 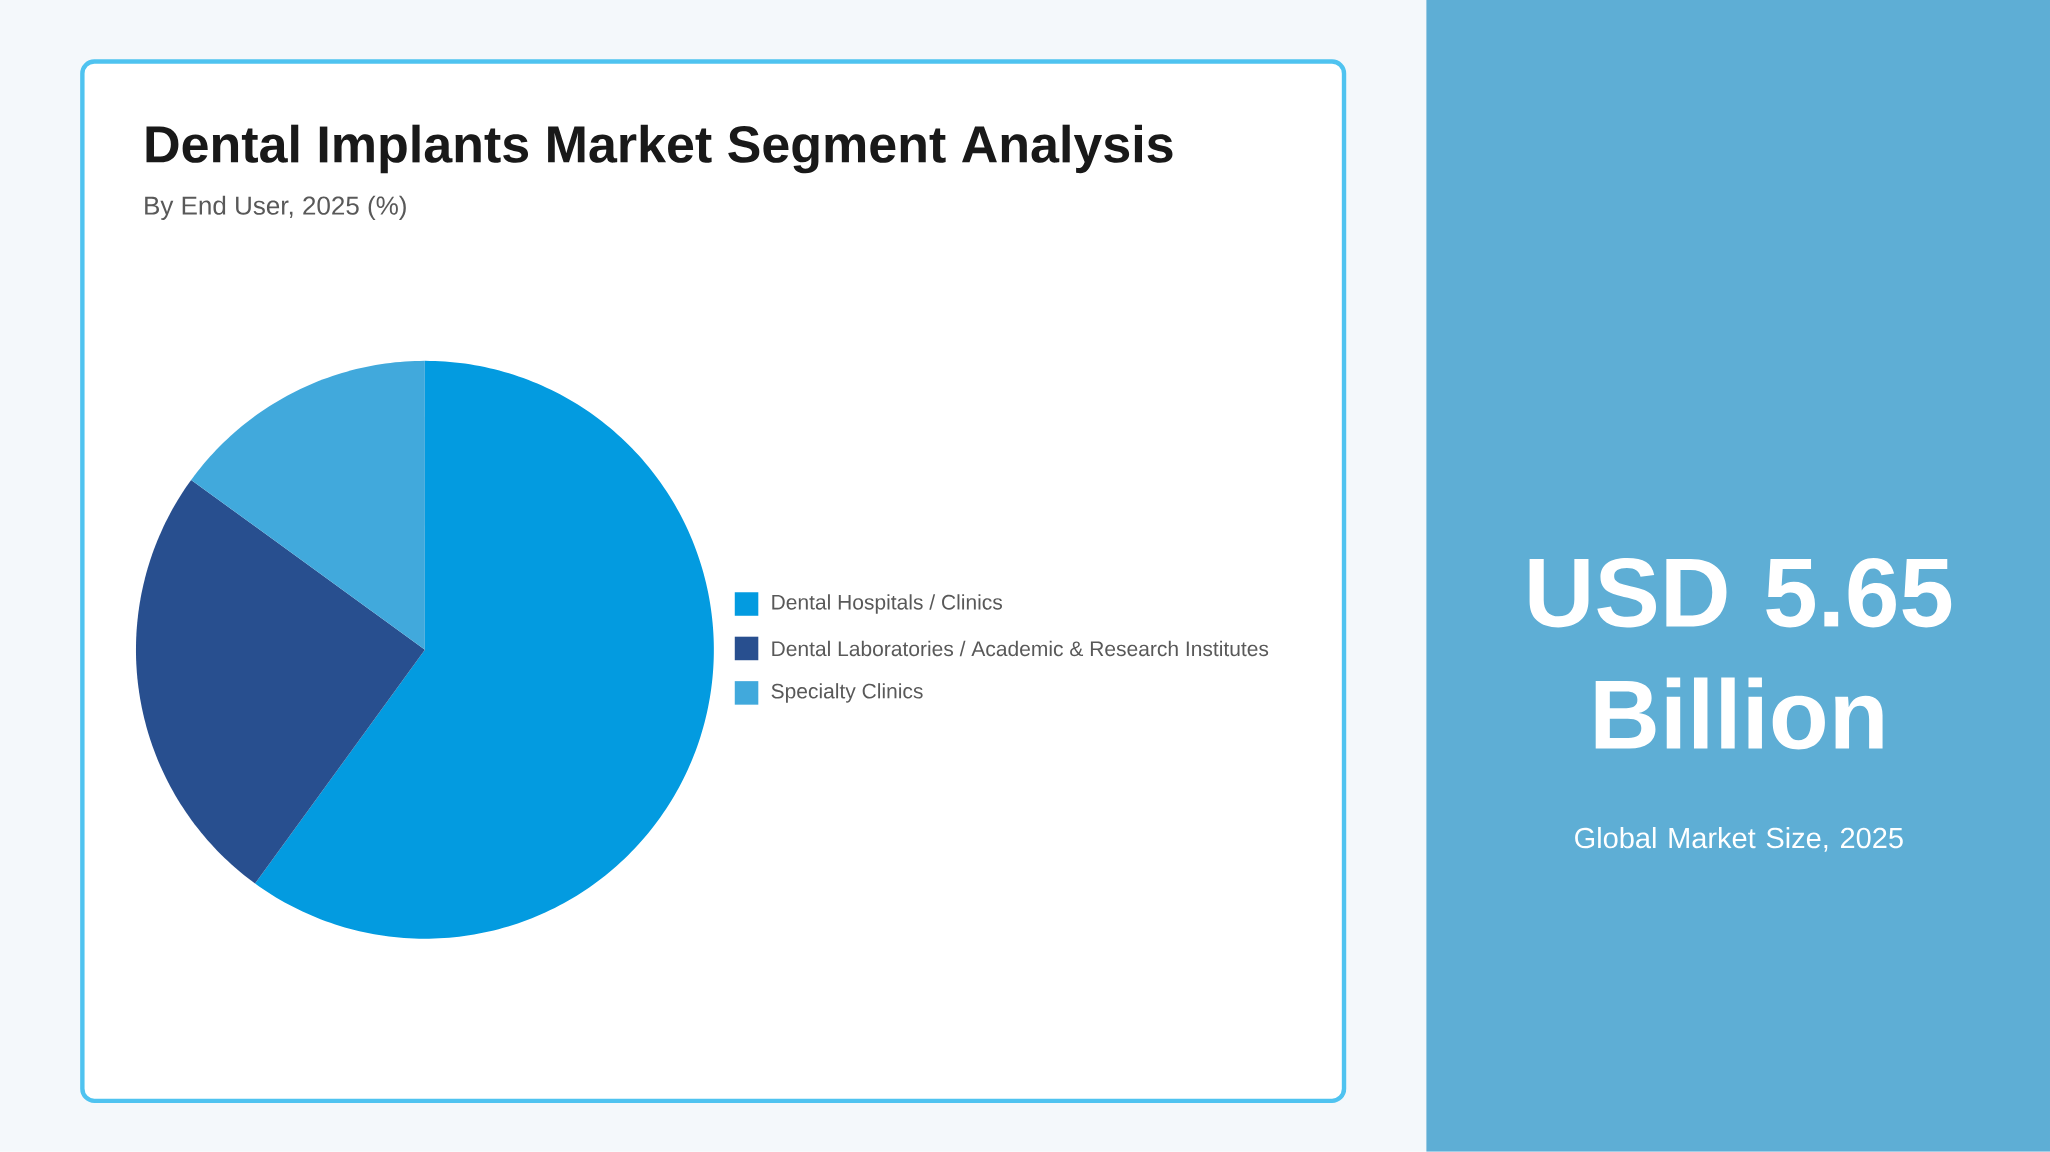 What do you see at coordinates (1740, 654) in the screenshot?
I see `text: USD 5.65 Billion` at bounding box center [1740, 654].